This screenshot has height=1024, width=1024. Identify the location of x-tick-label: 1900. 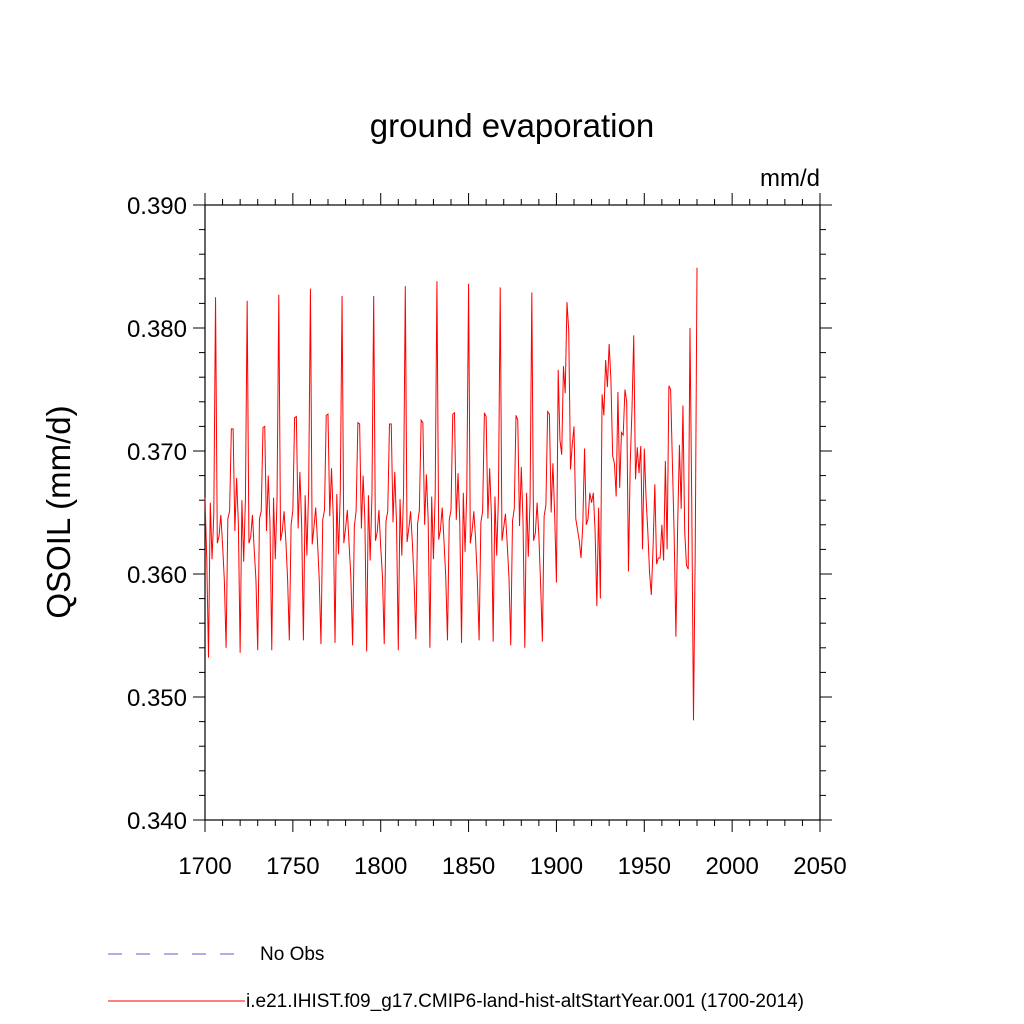
(556, 866).